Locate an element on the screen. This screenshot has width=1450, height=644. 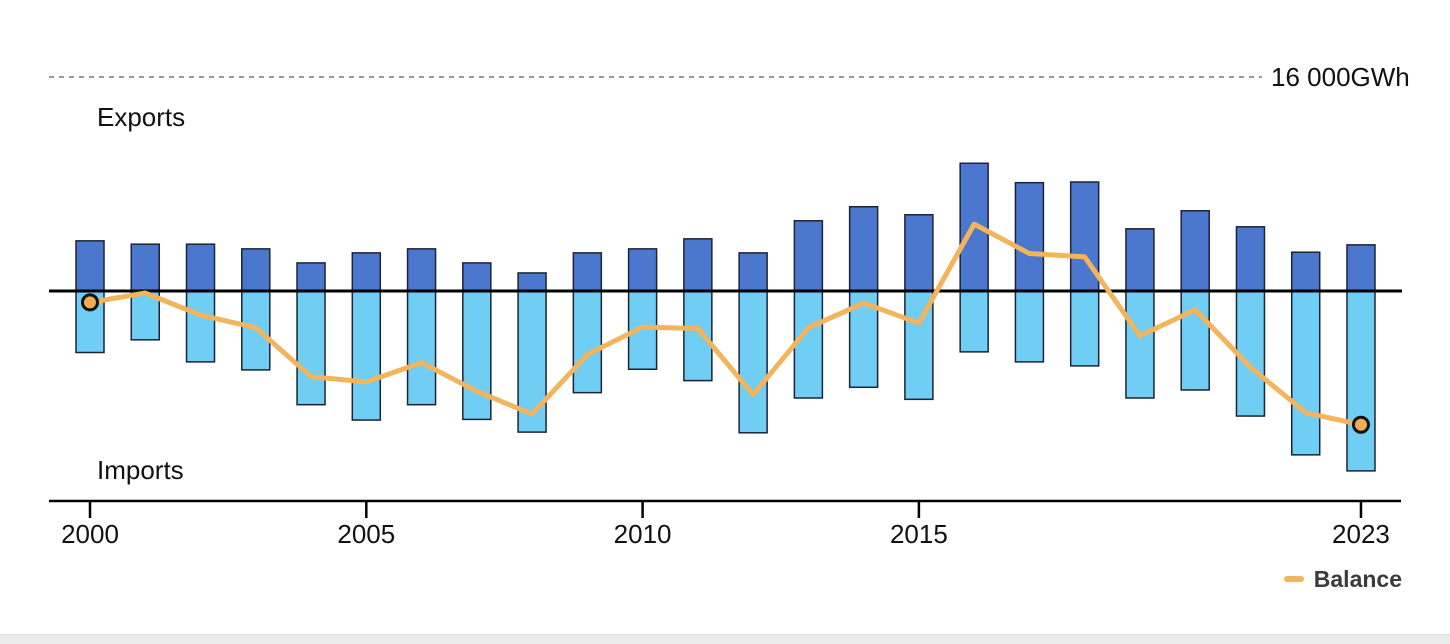
export-bar-2008 is located at coordinates (532, 282).